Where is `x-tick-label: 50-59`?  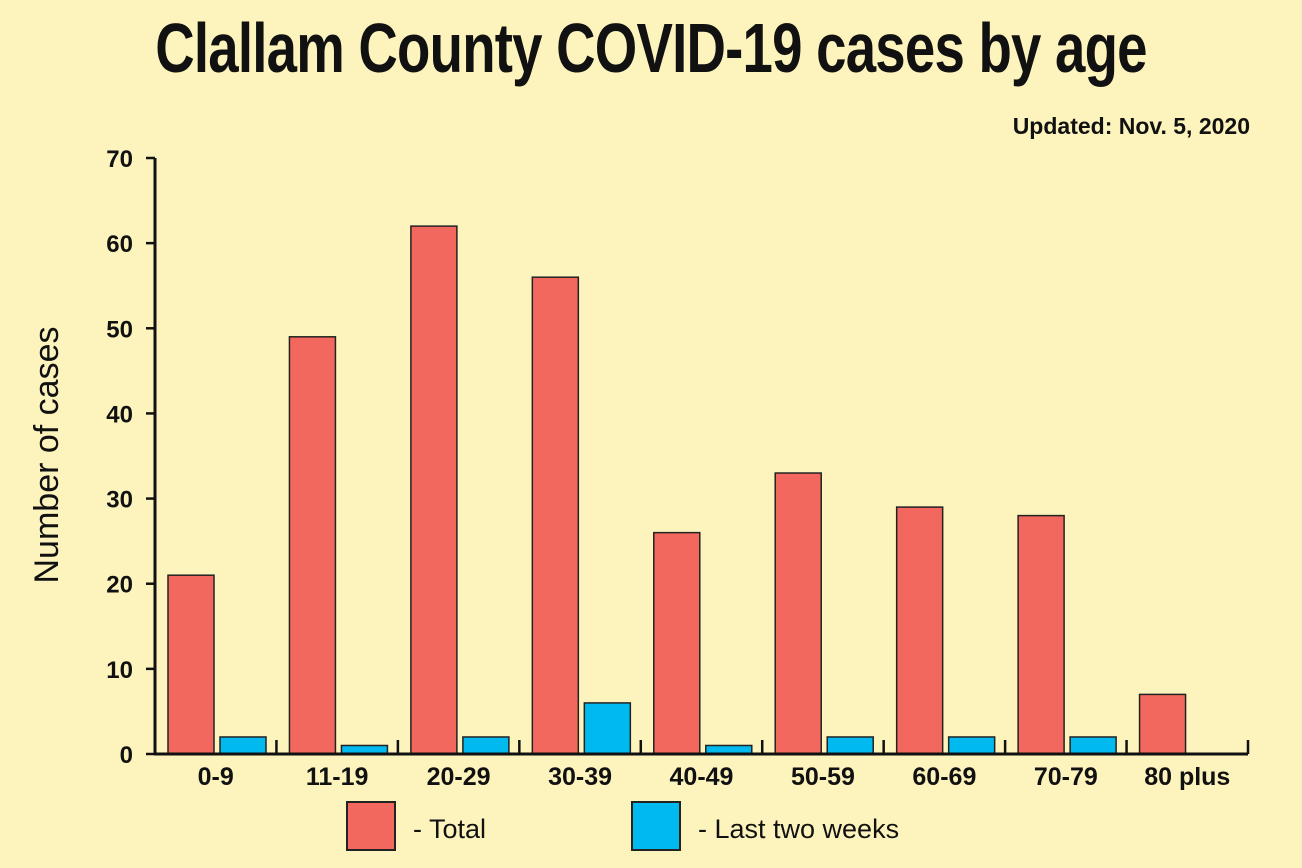
x-tick-label: 50-59 is located at coordinates (823, 777).